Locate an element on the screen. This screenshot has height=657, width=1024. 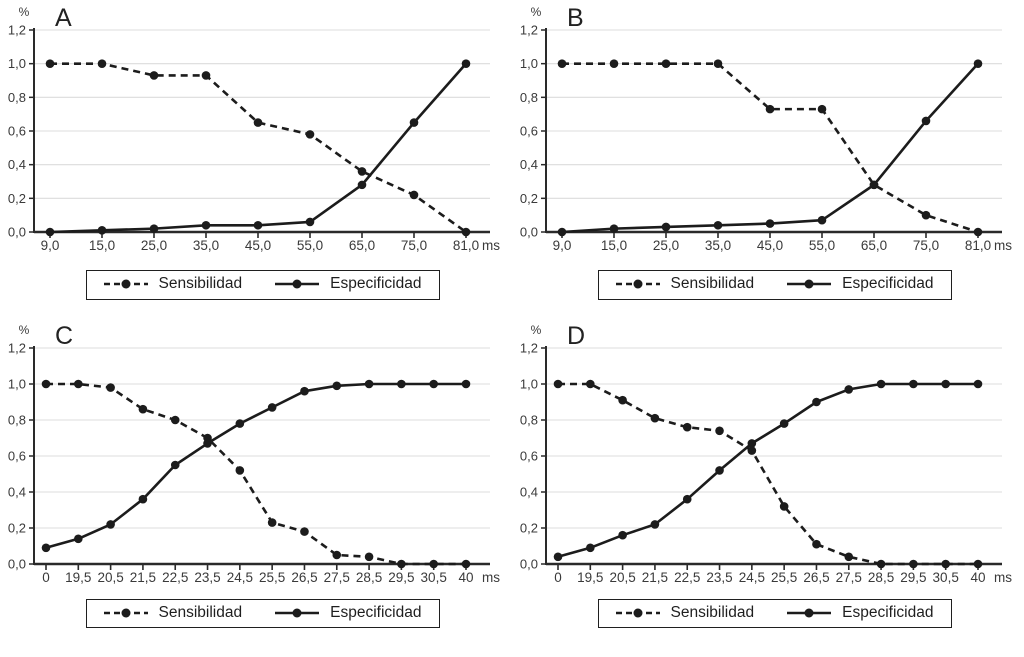
x-tick-label: 25,0 is located at coordinates (154, 245).